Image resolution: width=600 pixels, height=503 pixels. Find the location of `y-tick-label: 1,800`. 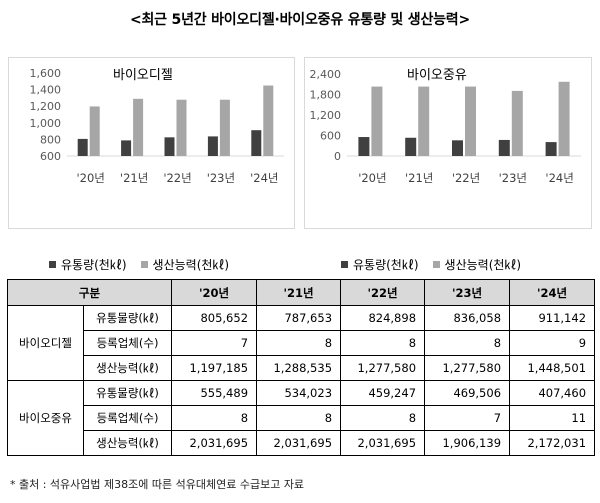

y-tick-label: 1,800 is located at coordinates (326, 95).